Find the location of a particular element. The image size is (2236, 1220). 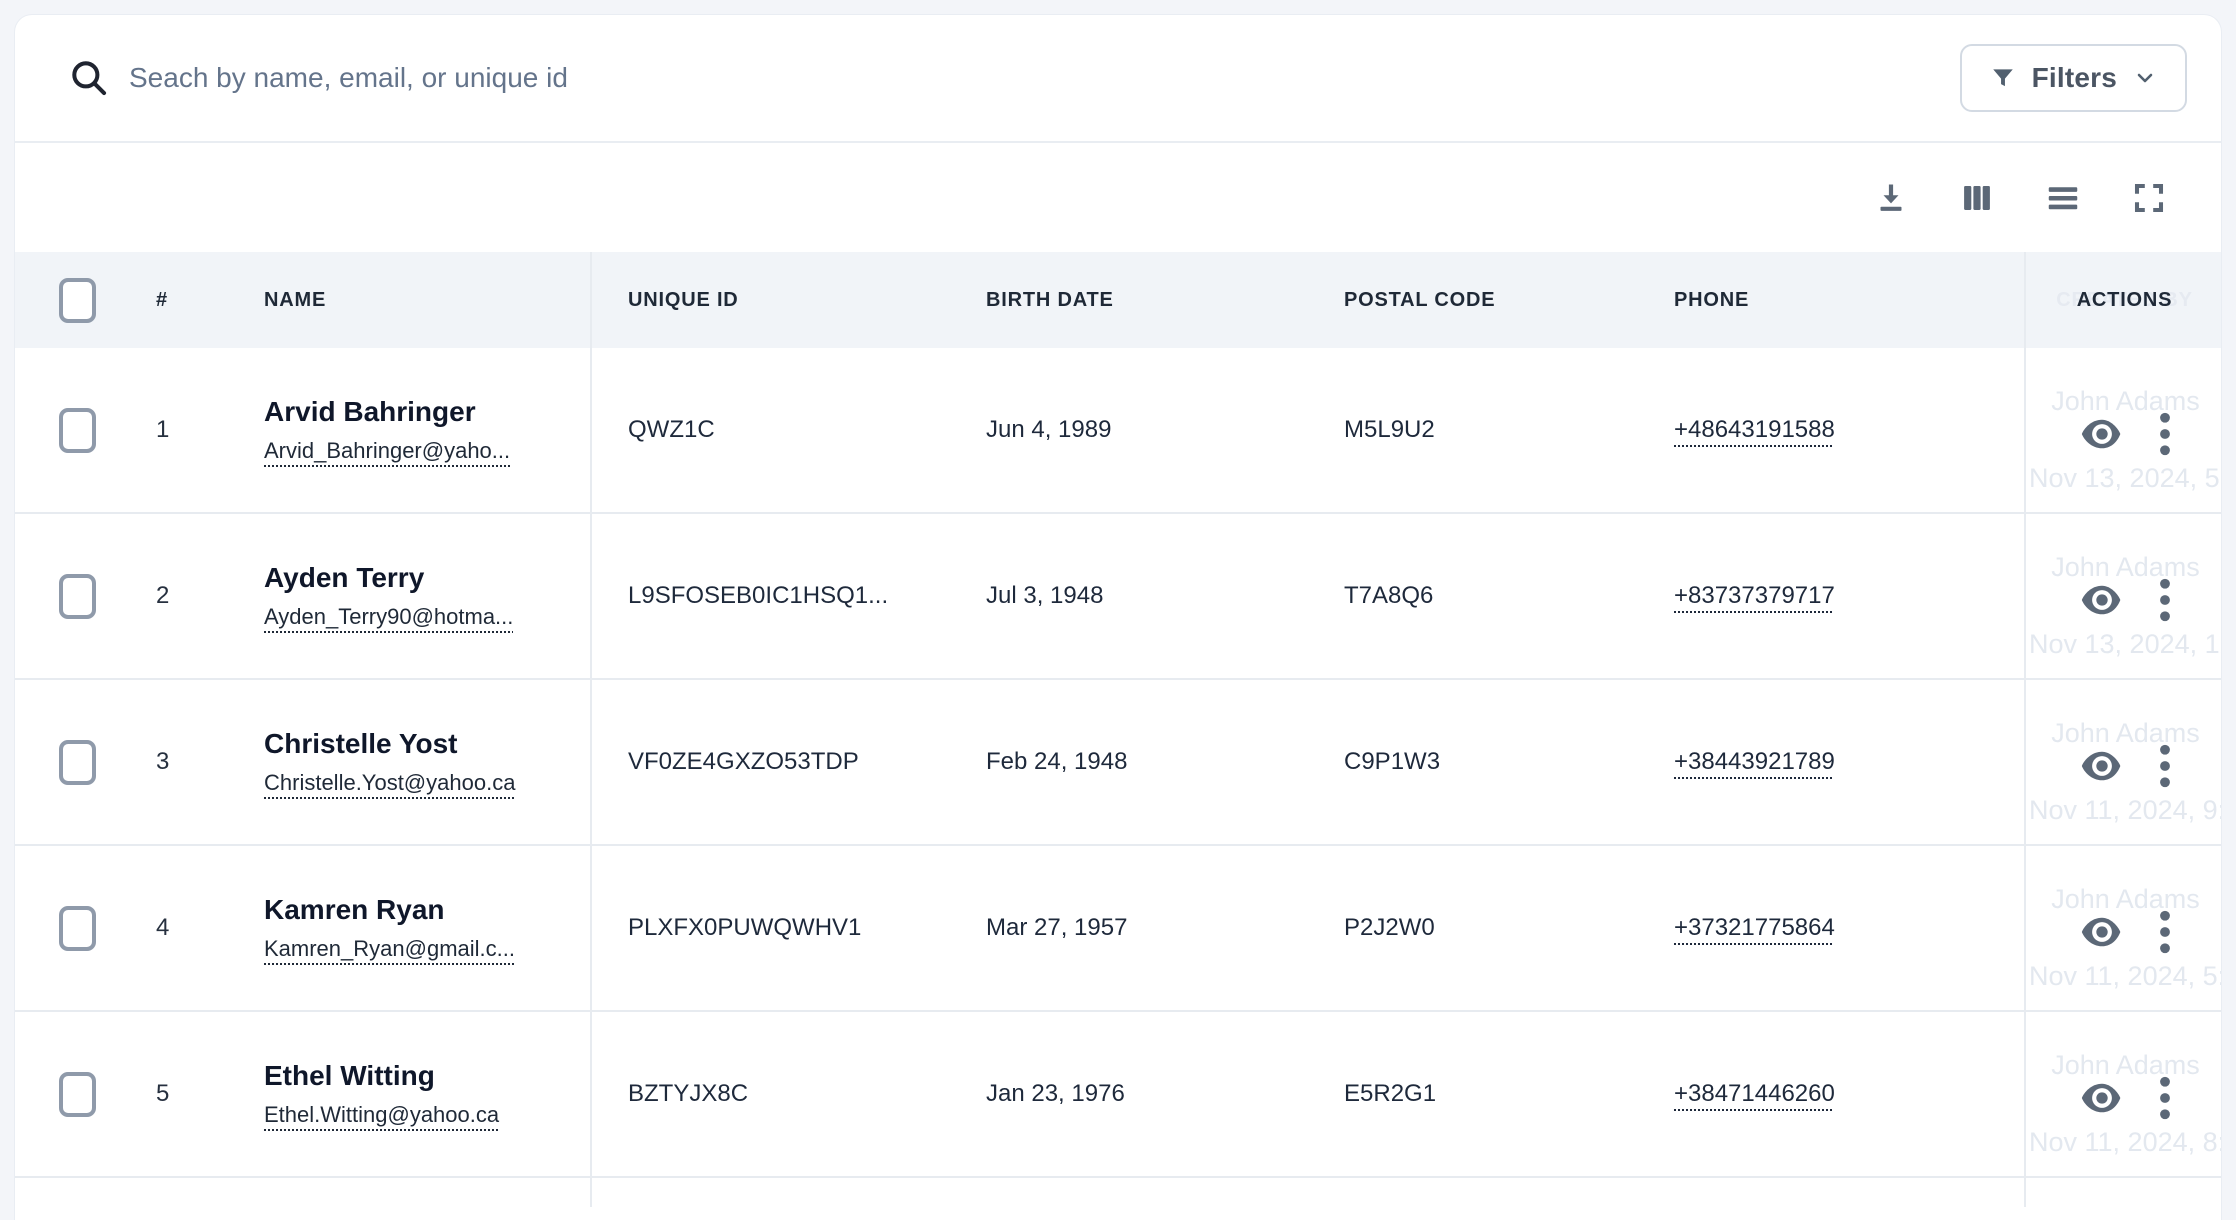

select-all-checkbox is located at coordinates (77, 300).